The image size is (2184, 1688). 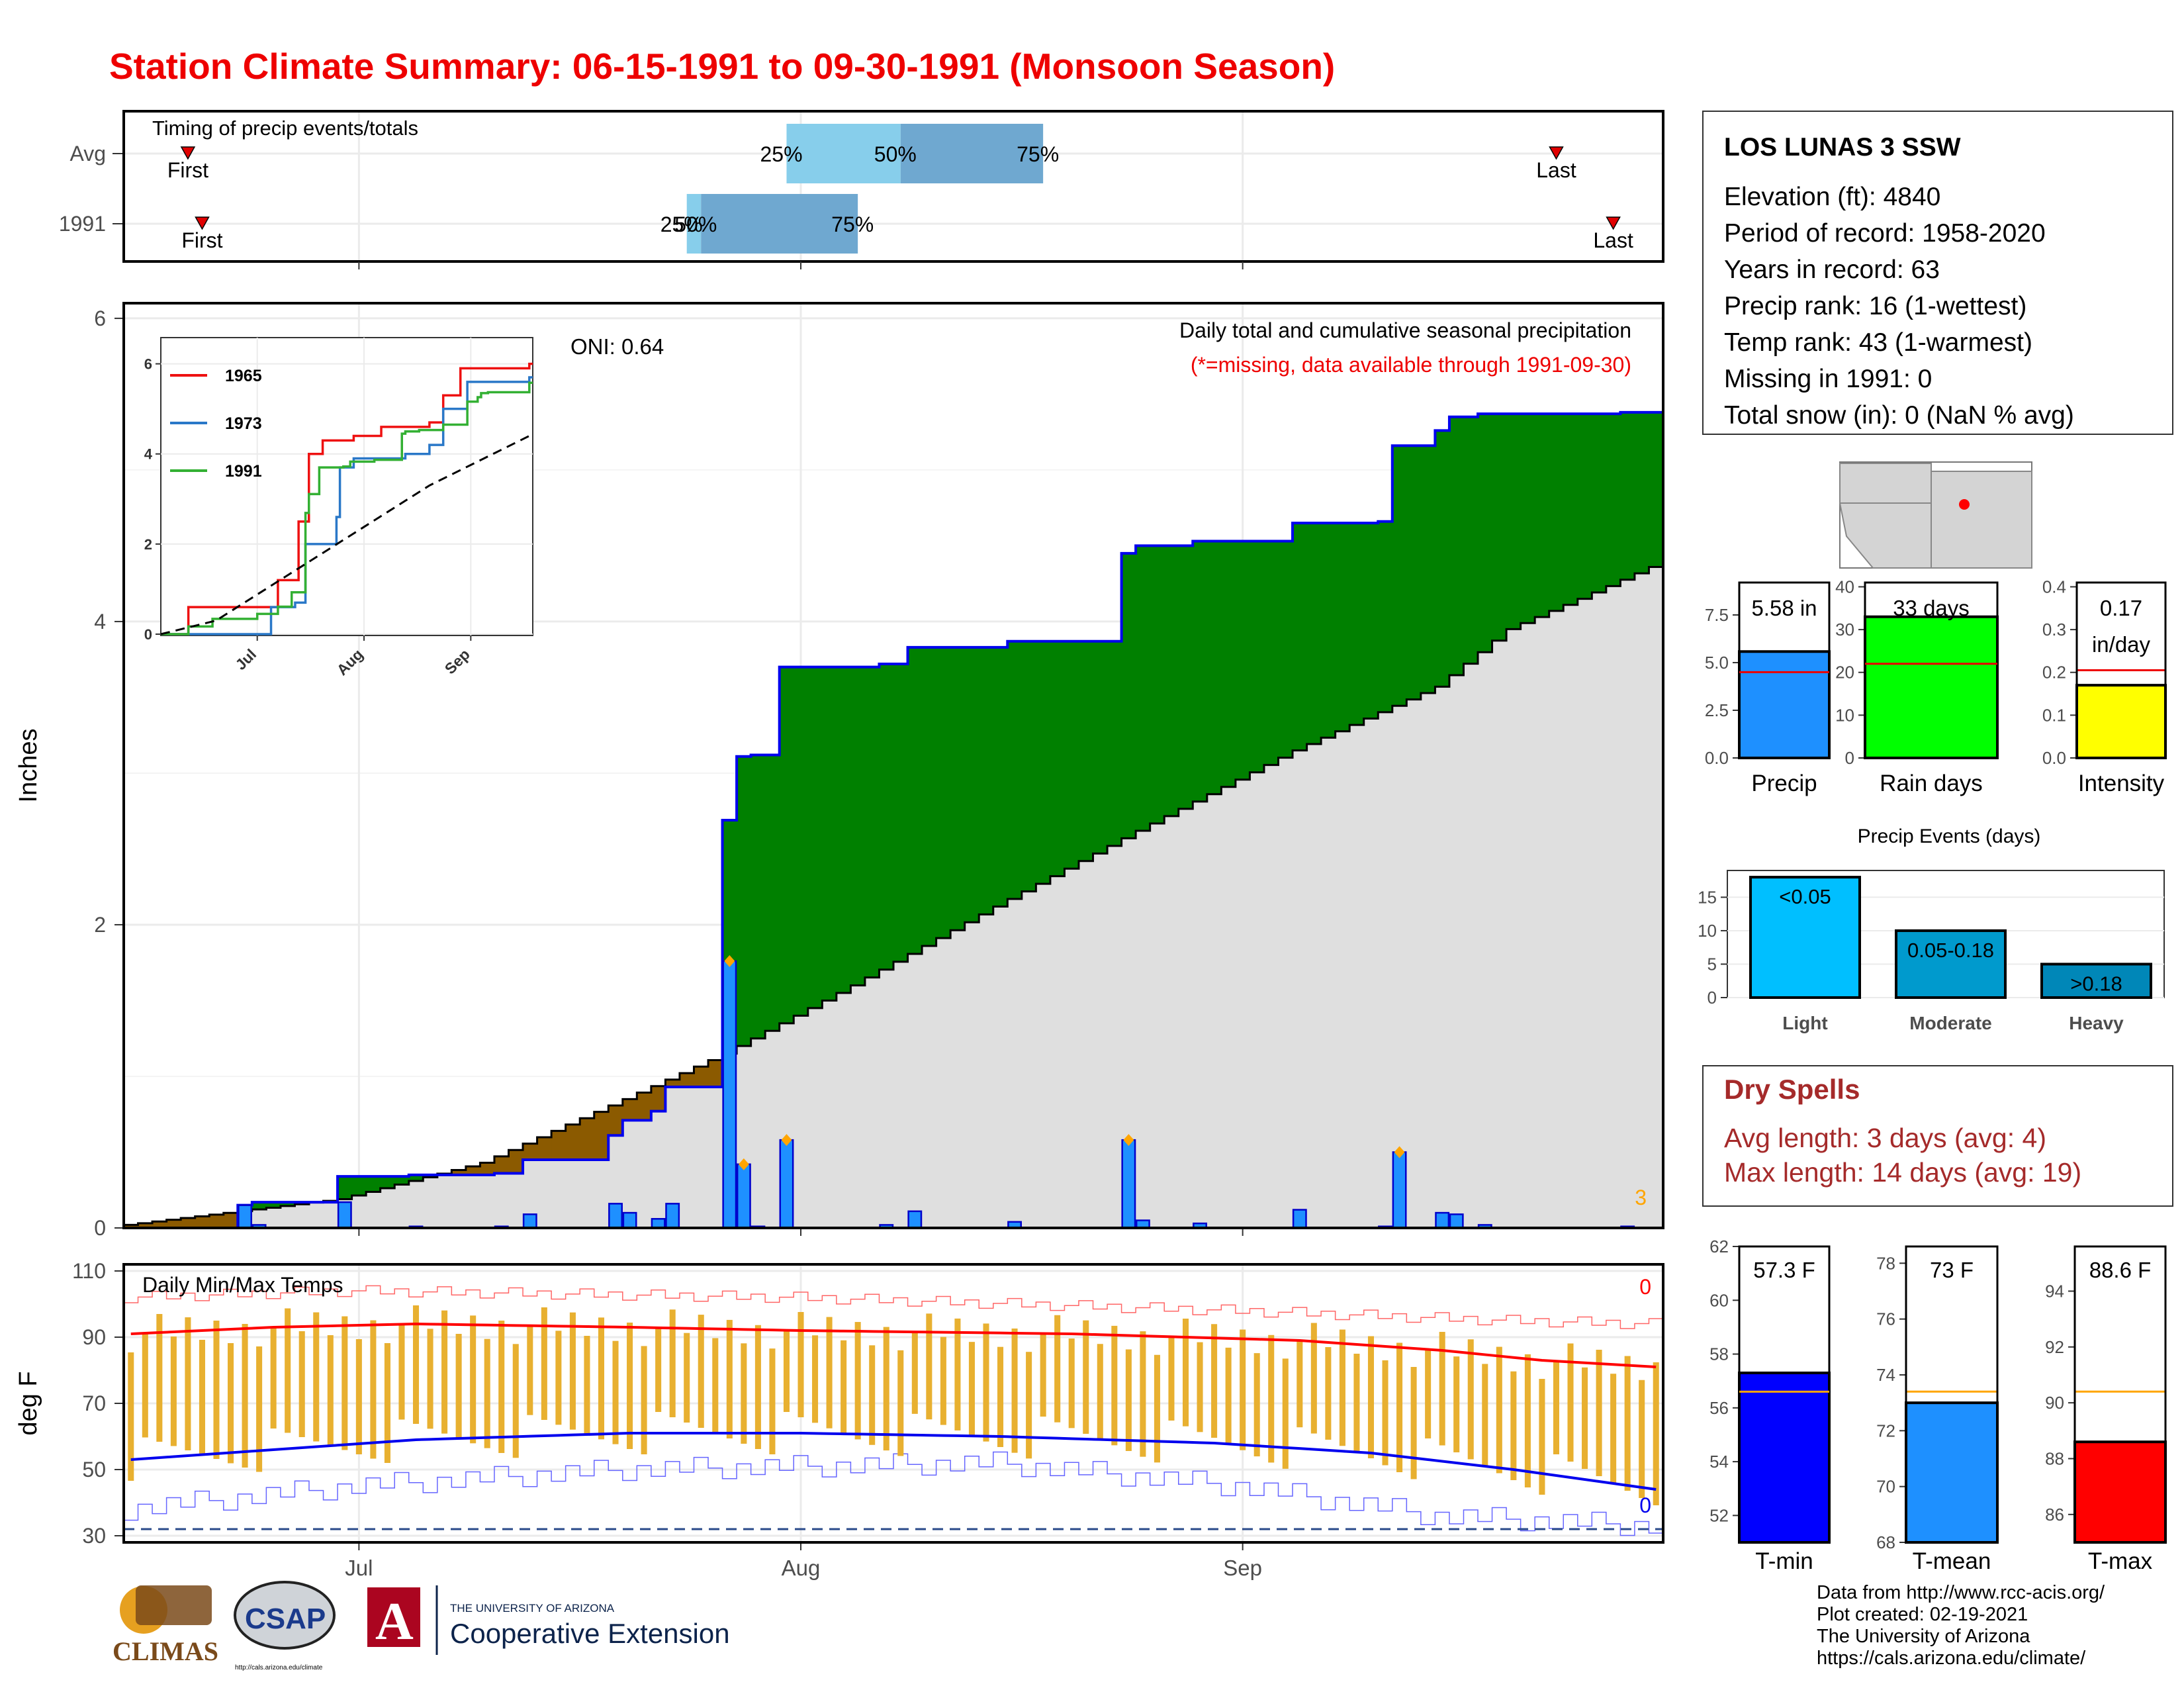 I want to click on x-axis-month-label: Aug, so click(x=802, y=1568).